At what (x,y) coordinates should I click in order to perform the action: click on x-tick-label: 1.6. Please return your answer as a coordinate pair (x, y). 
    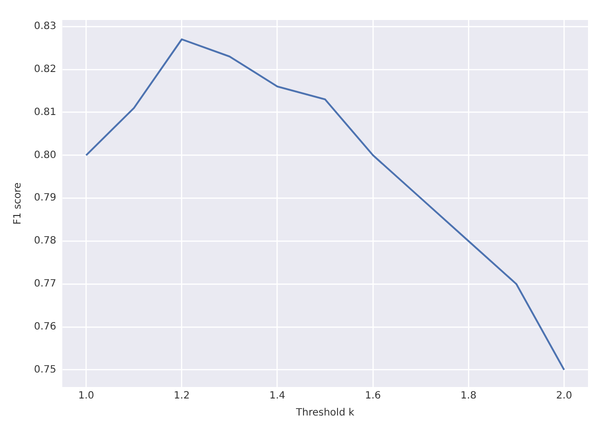
    Looking at the image, I should click on (372, 396).